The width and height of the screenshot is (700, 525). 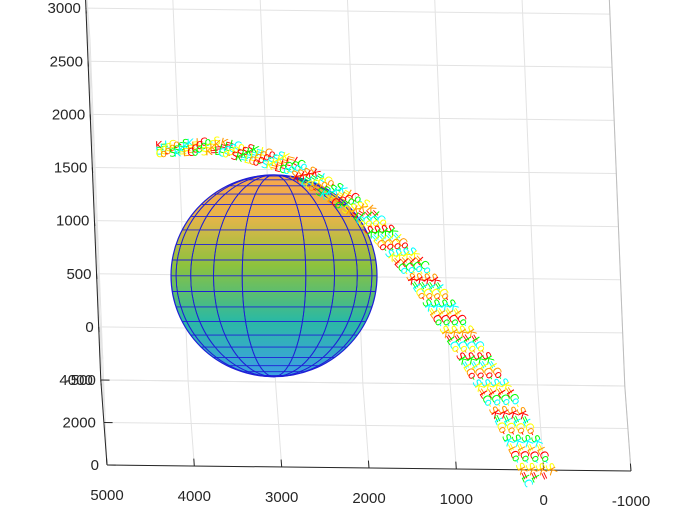 I want to click on right-back-edge, so click(x=617, y=193).